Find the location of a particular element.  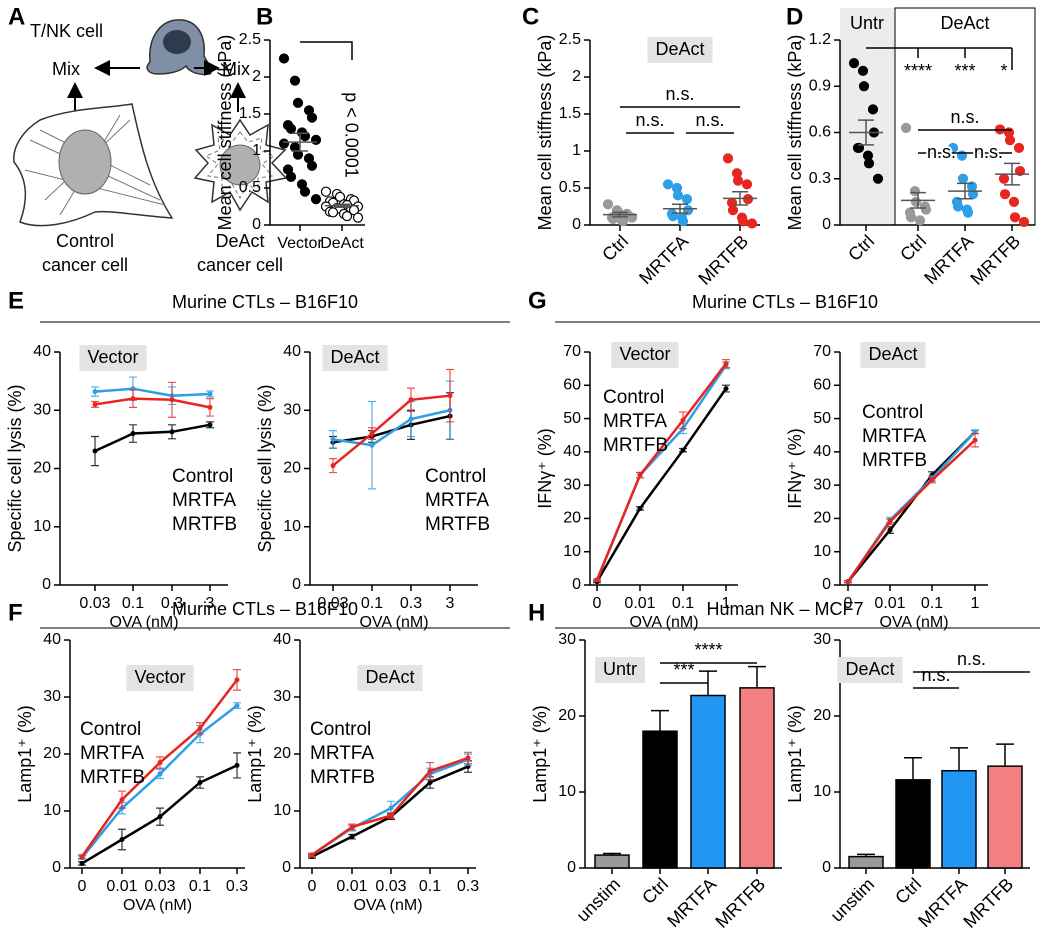

annotation: p < 0.0001 is located at coordinates (351, 135).